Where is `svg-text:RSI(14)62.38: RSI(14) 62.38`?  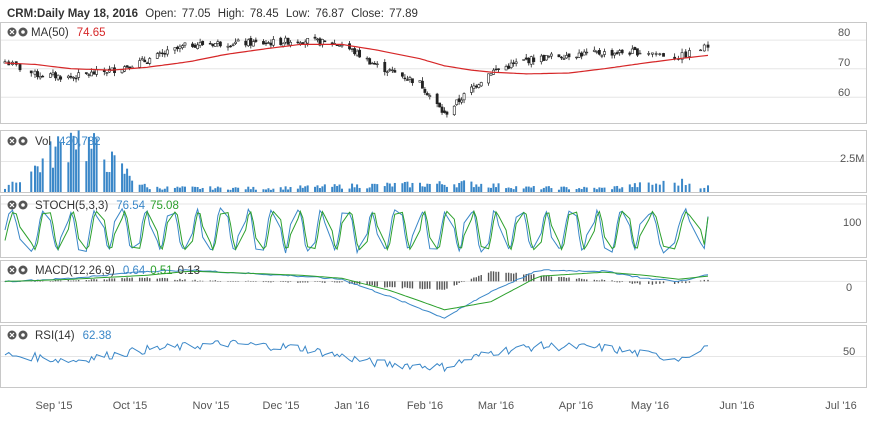 svg-text:RSI(14)62.38: RSI(14) 62.38 is located at coordinates (73, 336).